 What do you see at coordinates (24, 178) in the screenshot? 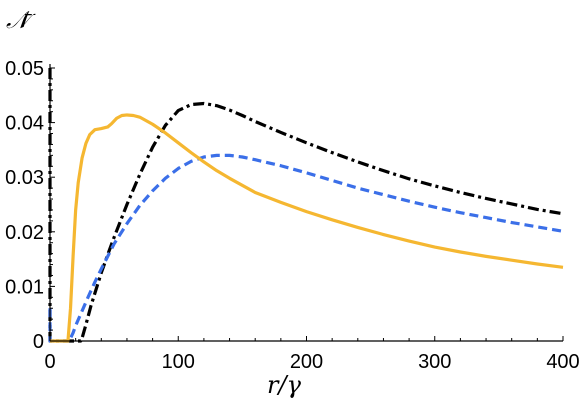
I see `y-tick-label: 0.03` at bounding box center [24, 178].